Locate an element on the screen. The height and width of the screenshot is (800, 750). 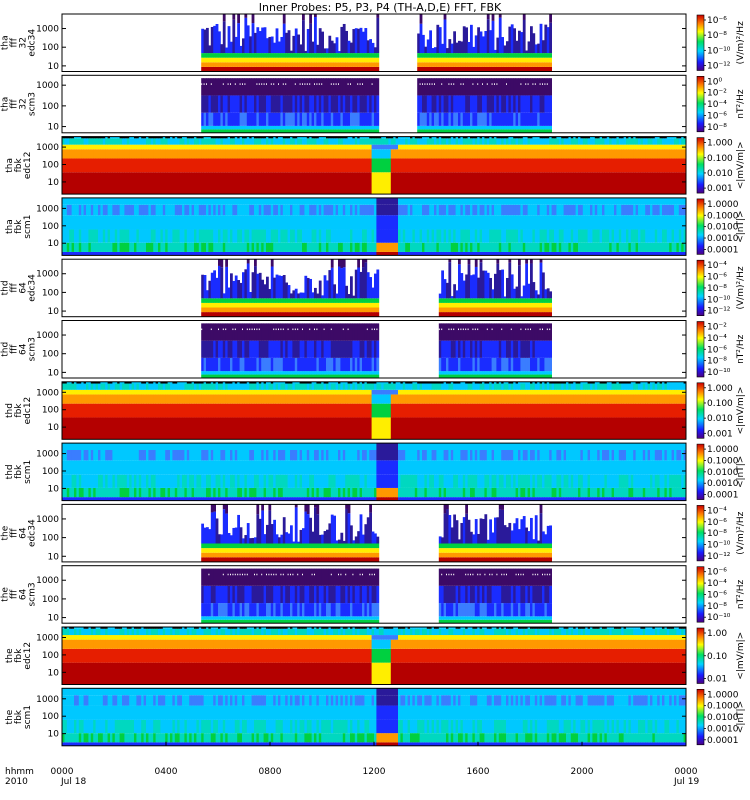
y-tick-label: 1000 is located at coordinates (47, 209).